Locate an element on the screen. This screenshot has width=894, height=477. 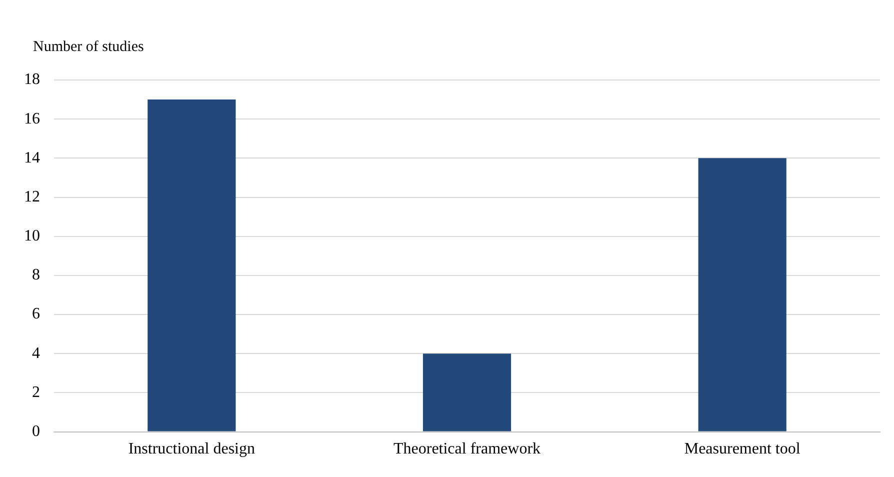
x-tick-label: Measurement tool is located at coordinates (742, 449).